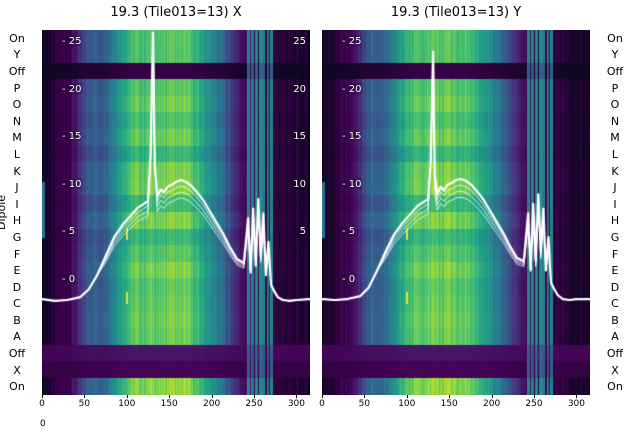  What do you see at coordinates (17, 254) in the screenshot?
I see `row-label-left: F` at bounding box center [17, 254].